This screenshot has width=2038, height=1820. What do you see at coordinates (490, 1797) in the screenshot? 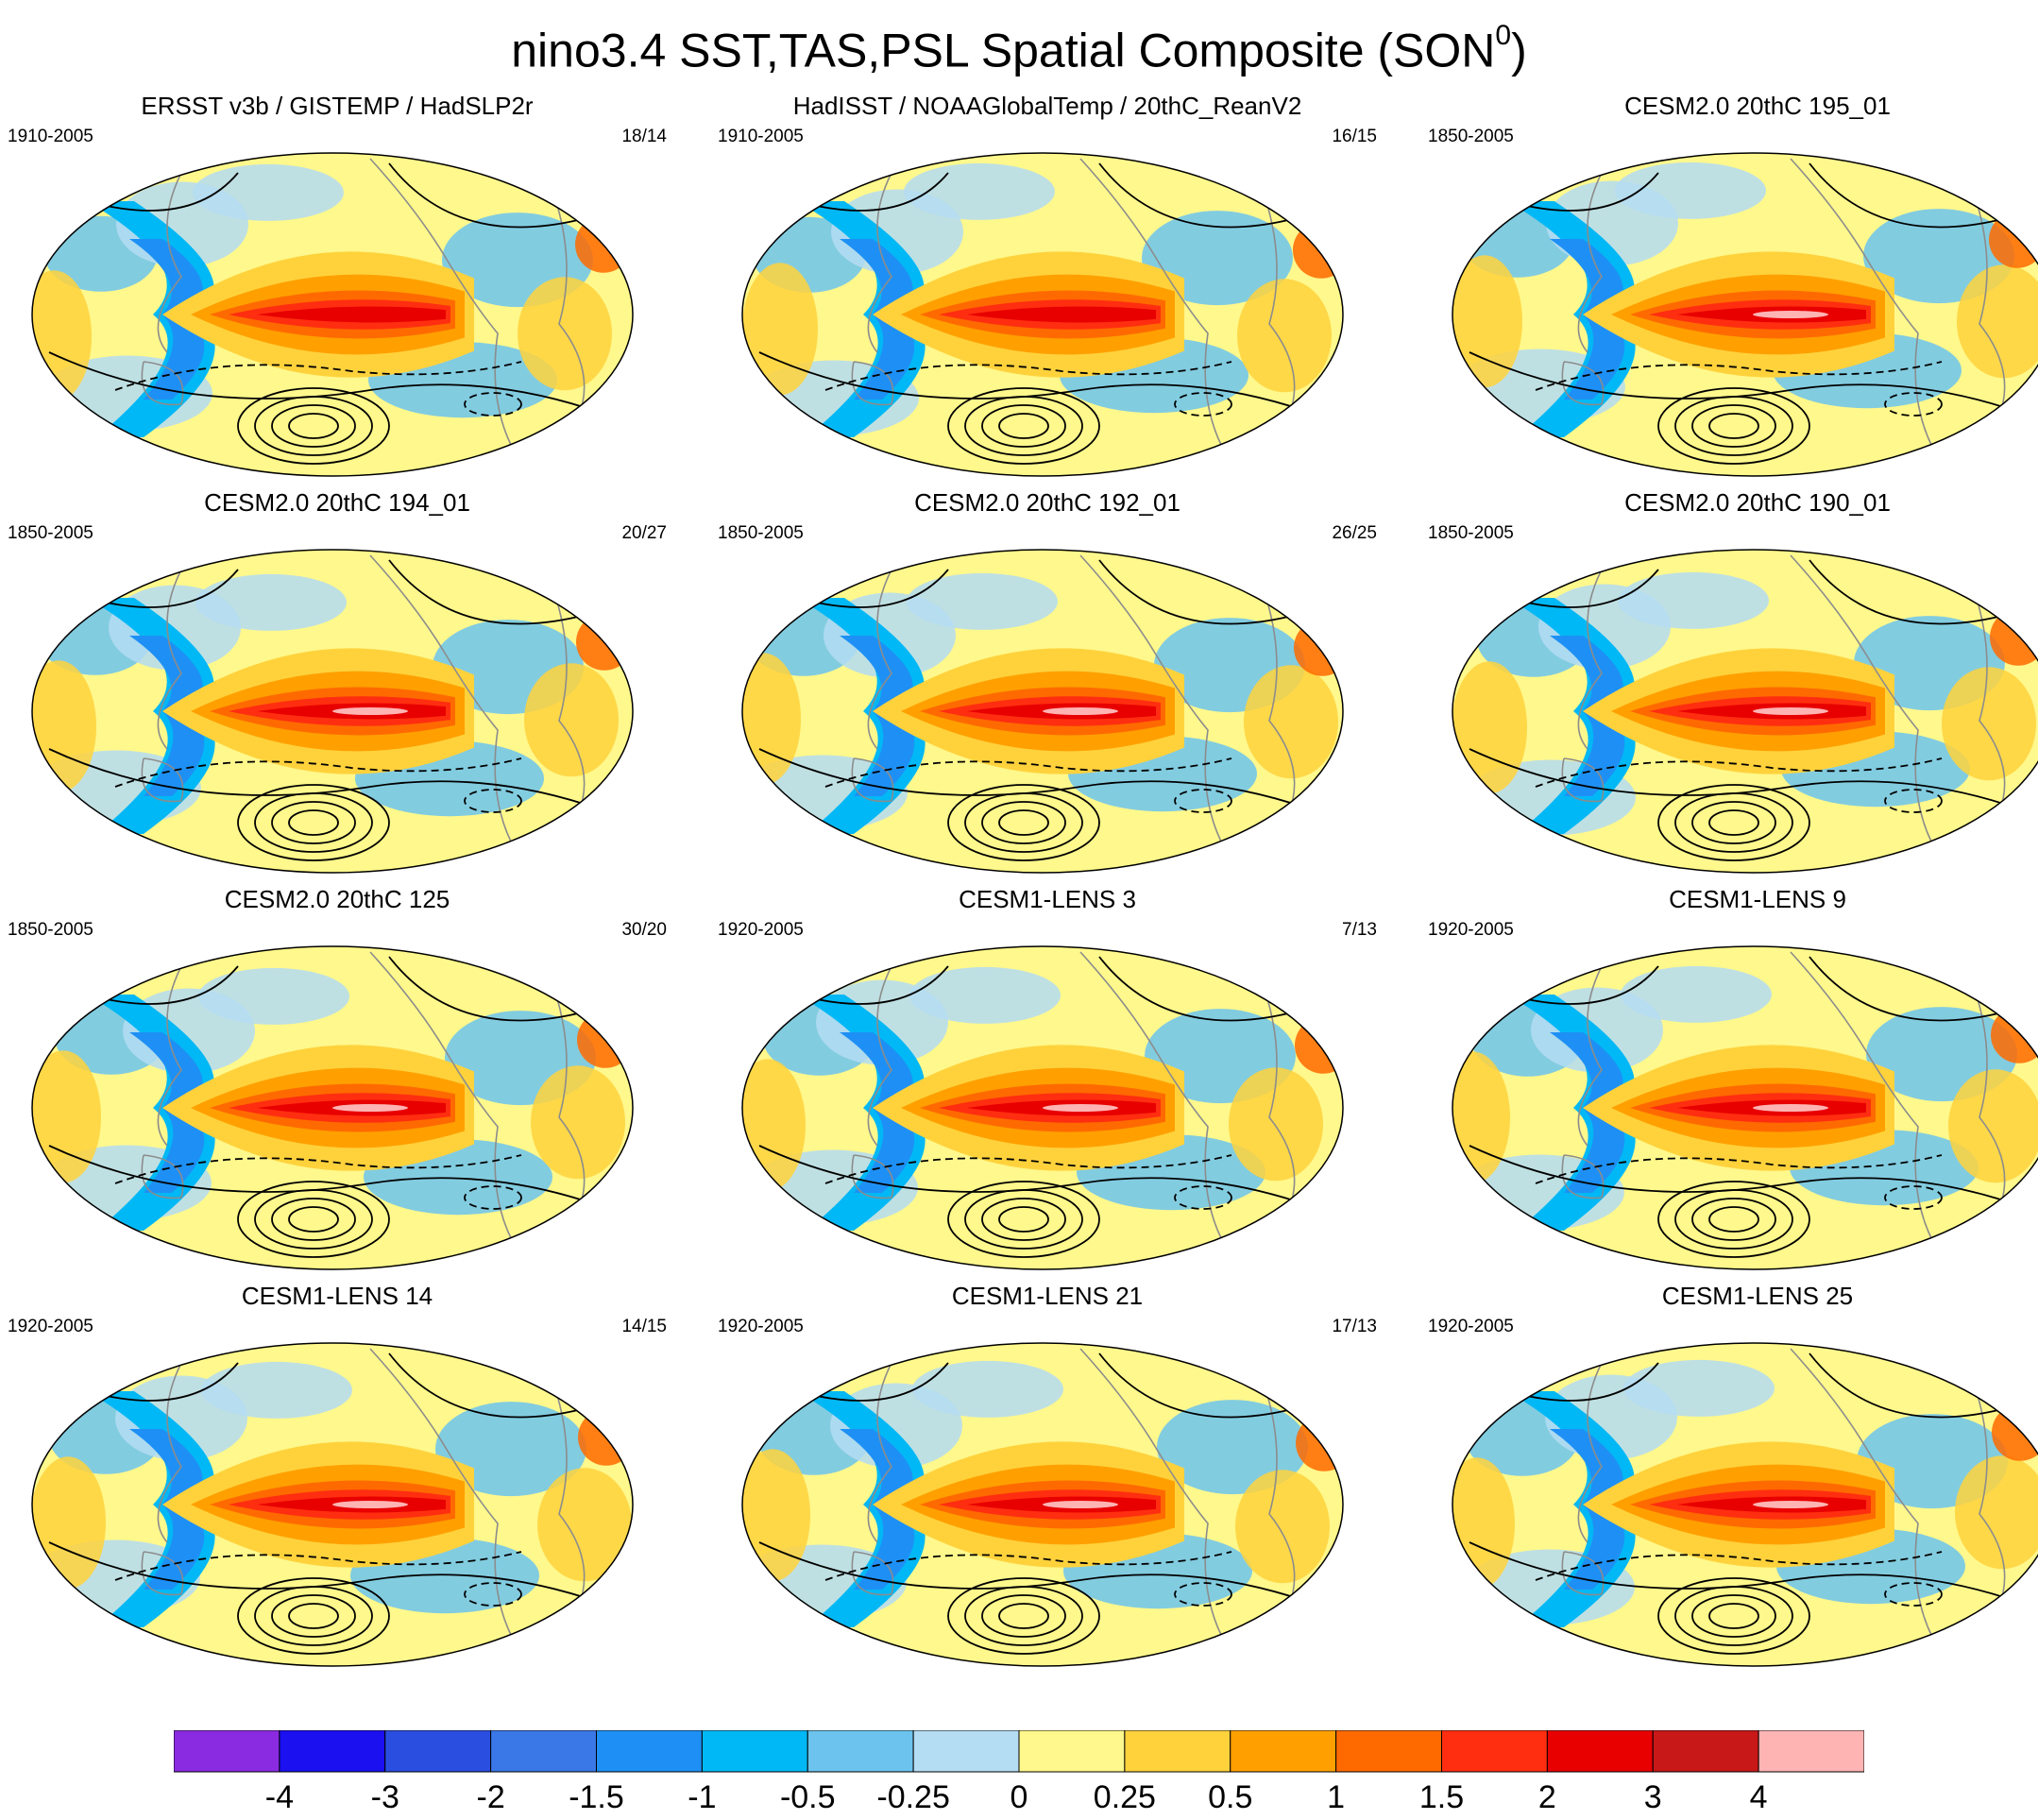
I see `colorbar-tick-label: -2` at bounding box center [490, 1797].